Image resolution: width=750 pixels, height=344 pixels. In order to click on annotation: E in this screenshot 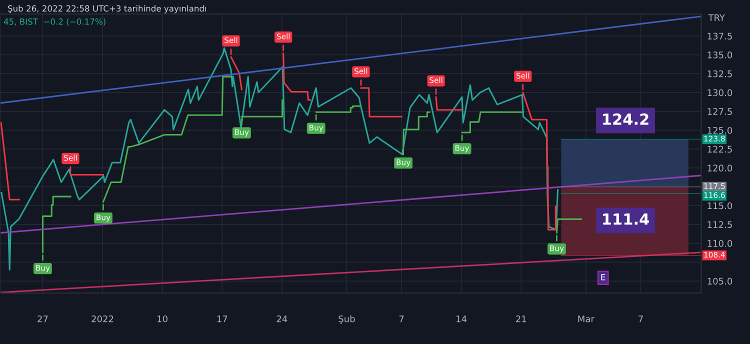, I will do `click(603, 277)`.